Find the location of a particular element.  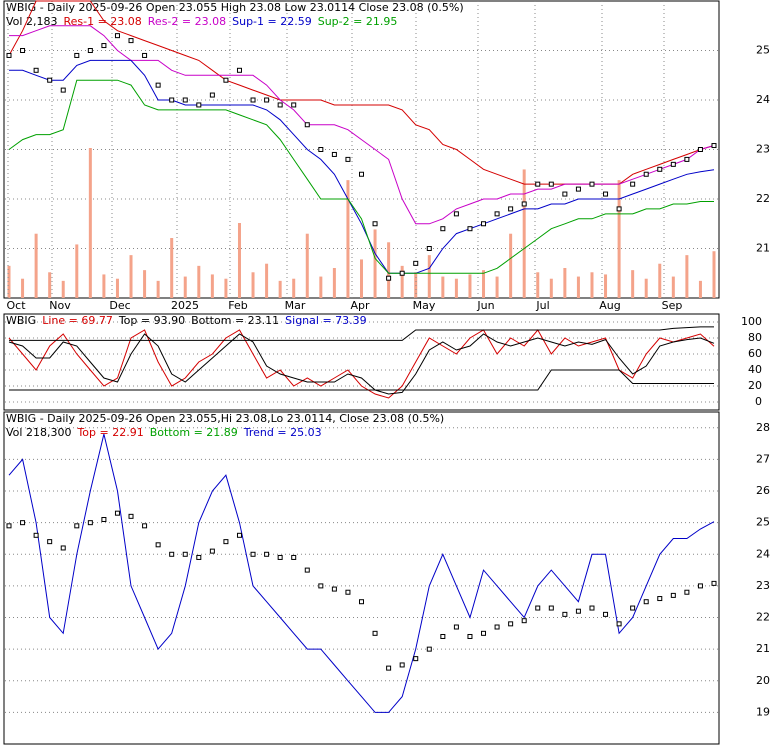

y-tick-label: 40 is located at coordinates (755, 369).